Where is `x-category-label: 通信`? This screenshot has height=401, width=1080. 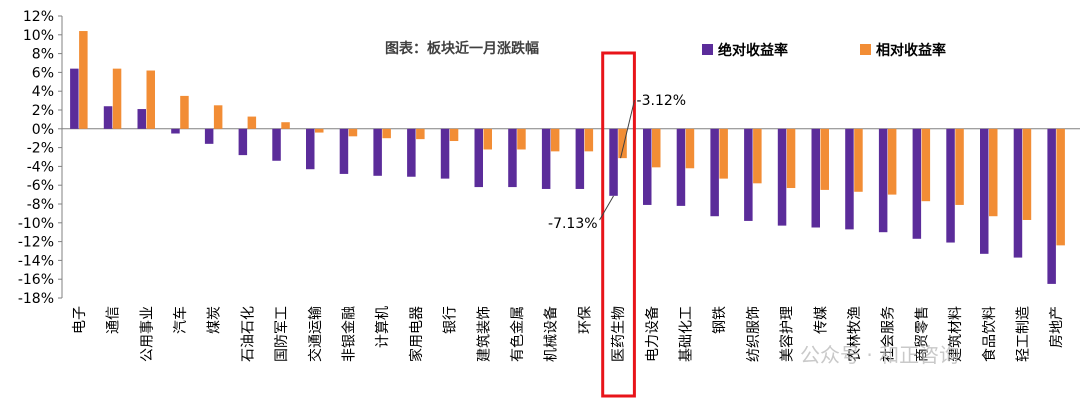
x-category-label: 通信 is located at coordinates (114, 320).